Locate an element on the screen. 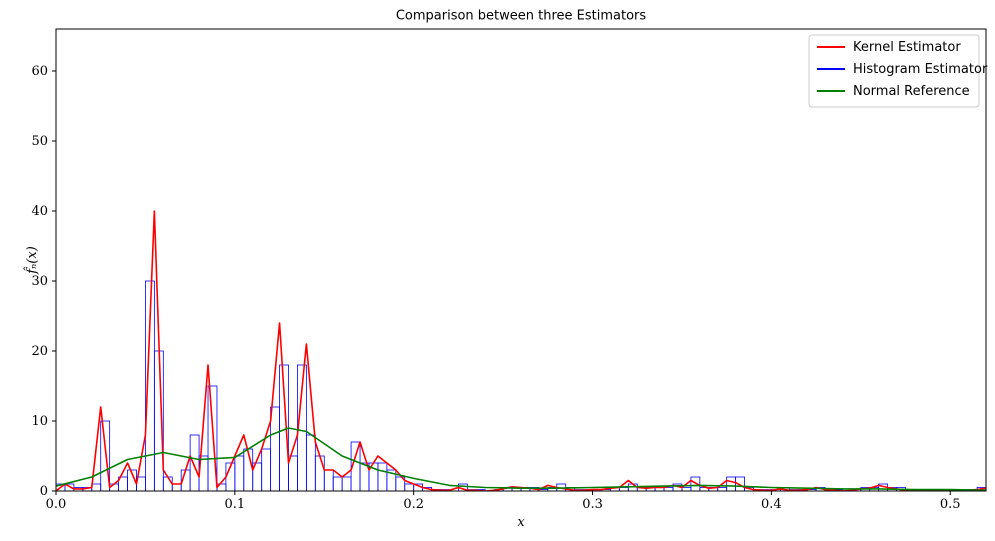 This screenshot has width=995, height=541. legend-label: Kernel Estimator is located at coordinates (907, 47).